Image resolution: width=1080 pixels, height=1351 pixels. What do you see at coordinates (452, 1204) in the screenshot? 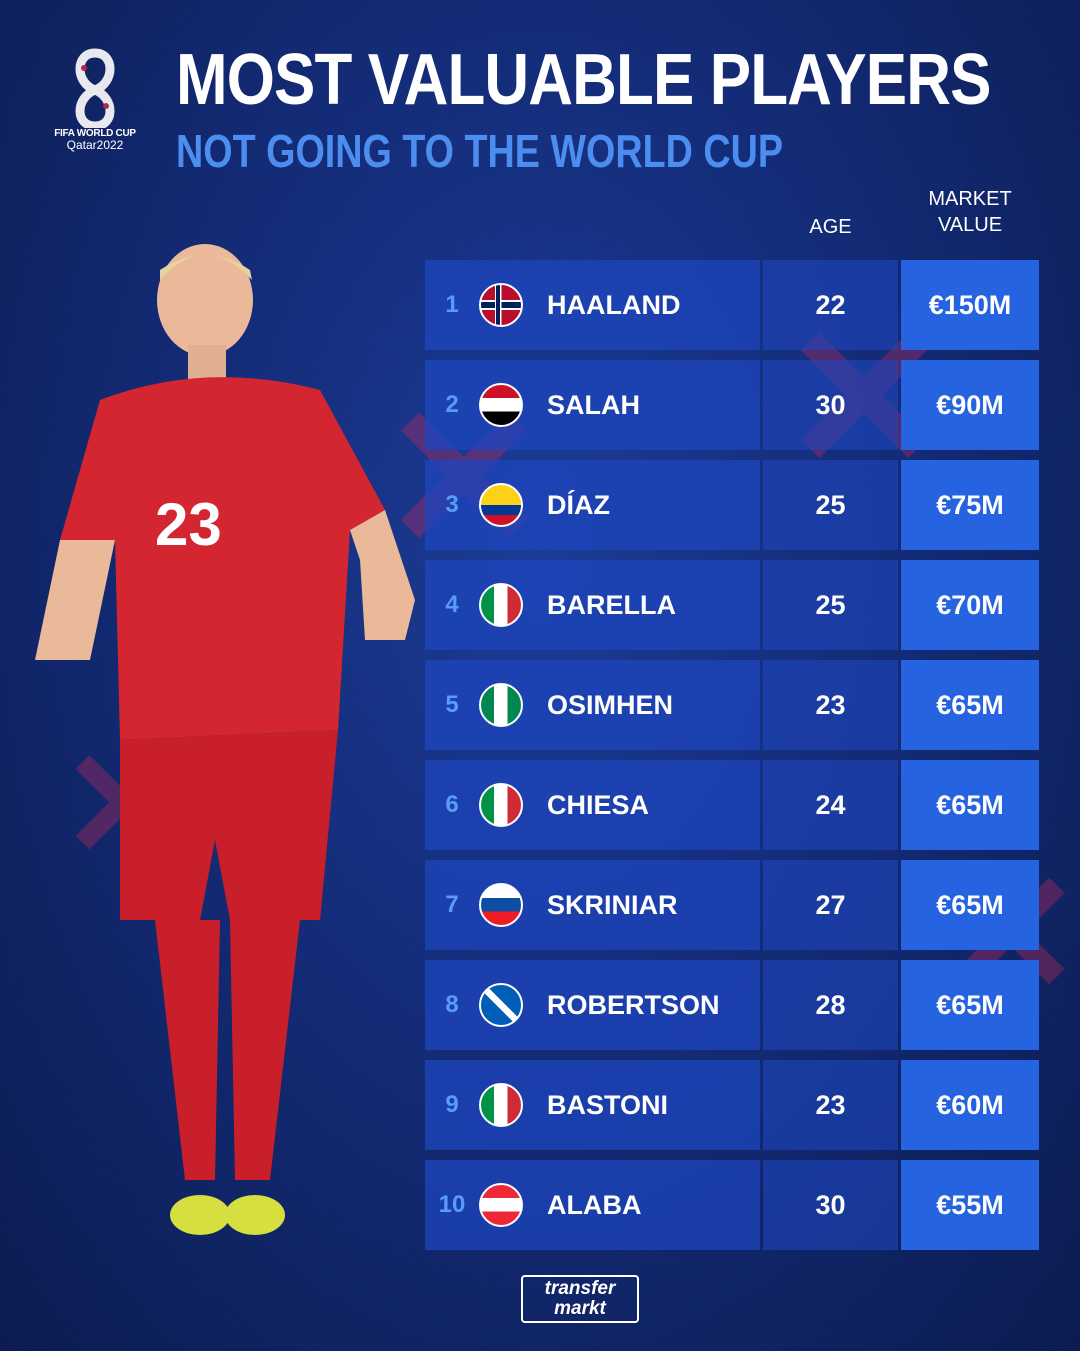
I see `rank: 10` at bounding box center [452, 1204].